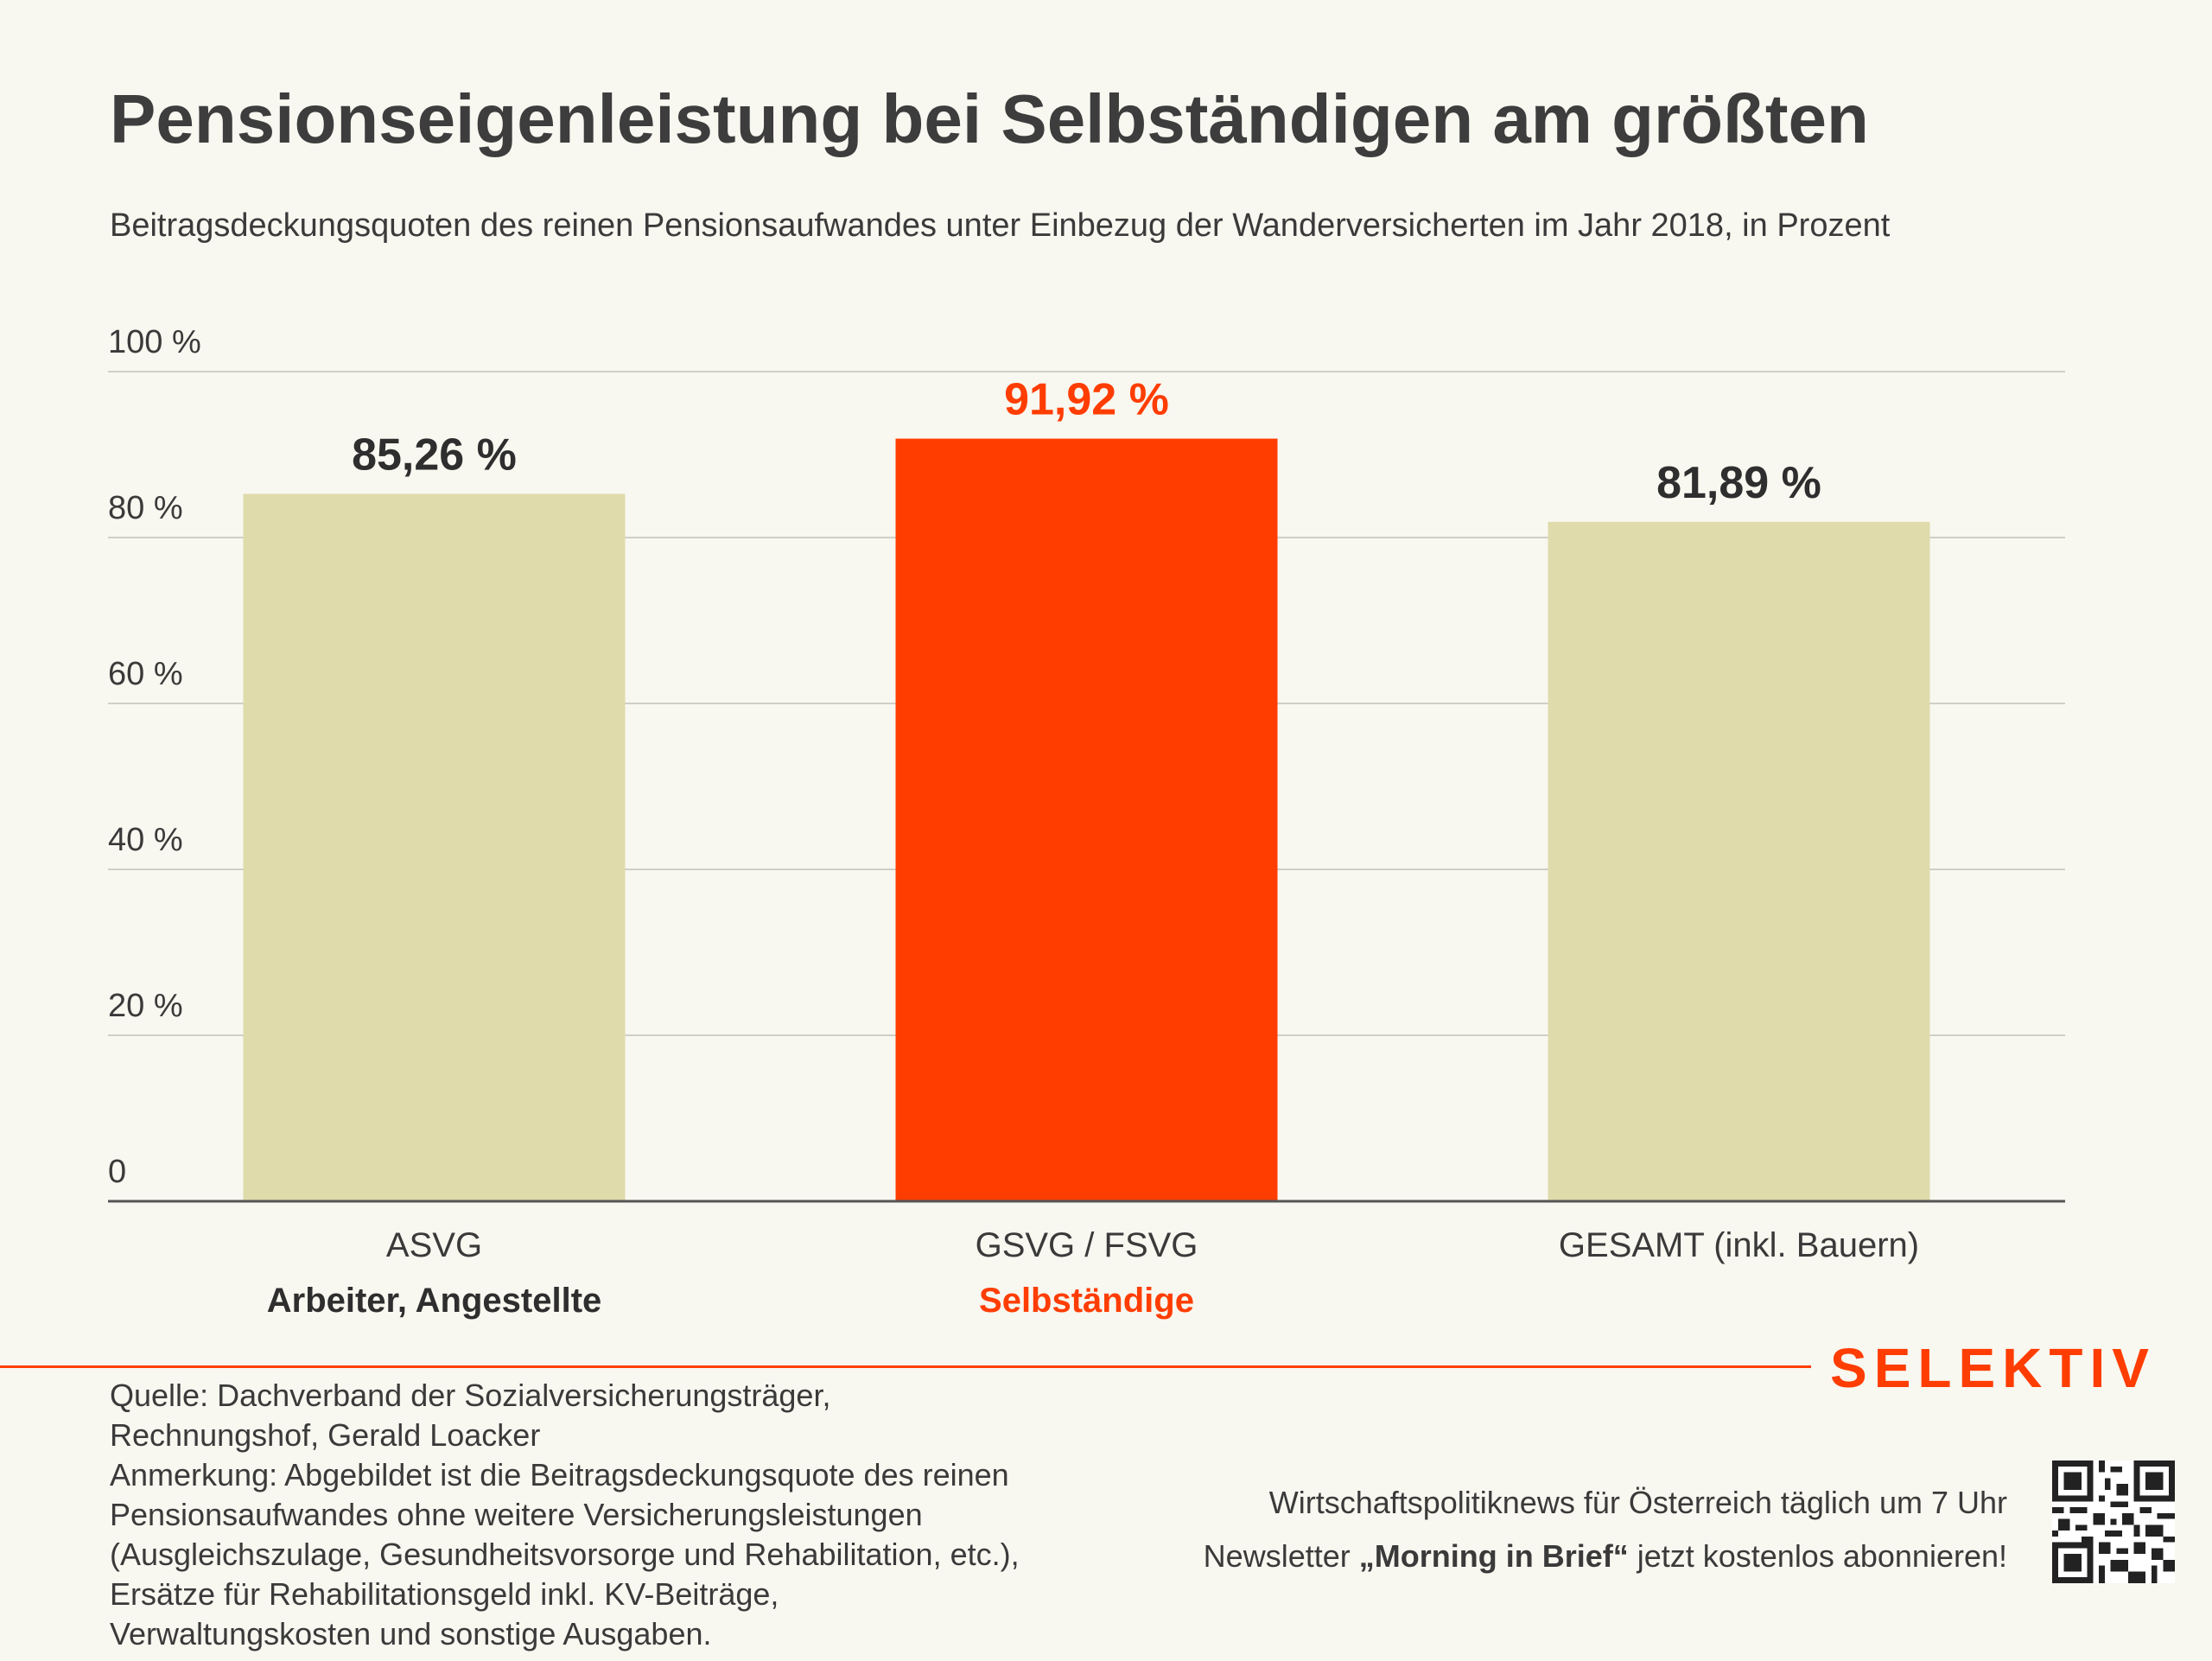 This screenshot has height=1661, width=2212. What do you see at coordinates (325, 1435) in the screenshot?
I see `note-line: Rechnungshof, Gerald Loacker` at bounding box center [325, 1435].